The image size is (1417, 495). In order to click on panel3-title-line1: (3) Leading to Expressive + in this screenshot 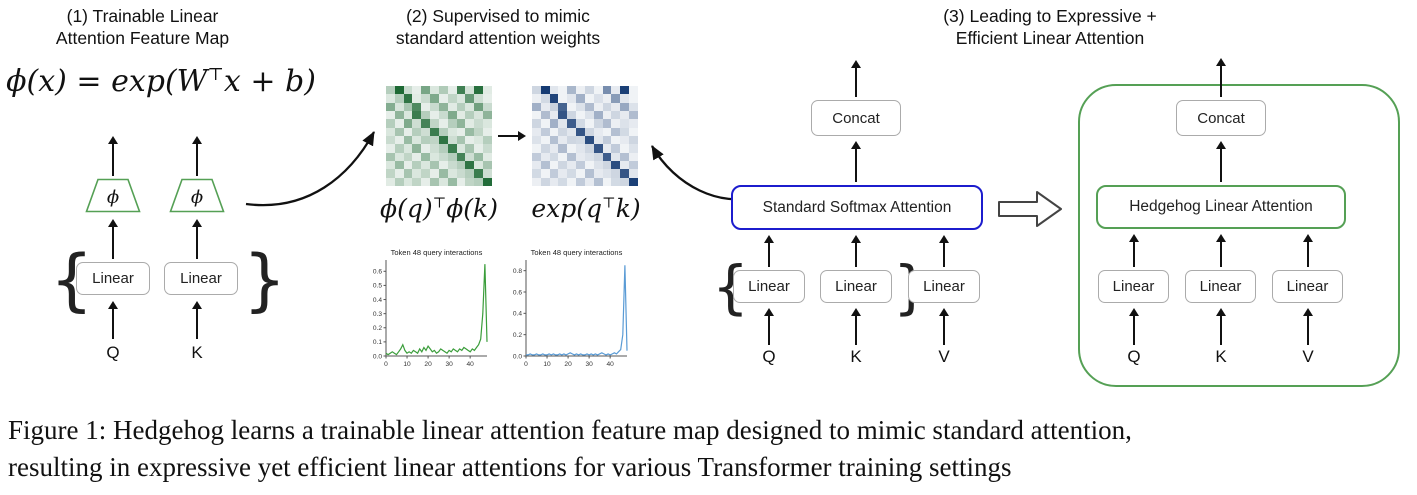, I will do `click(1050, 16)`.